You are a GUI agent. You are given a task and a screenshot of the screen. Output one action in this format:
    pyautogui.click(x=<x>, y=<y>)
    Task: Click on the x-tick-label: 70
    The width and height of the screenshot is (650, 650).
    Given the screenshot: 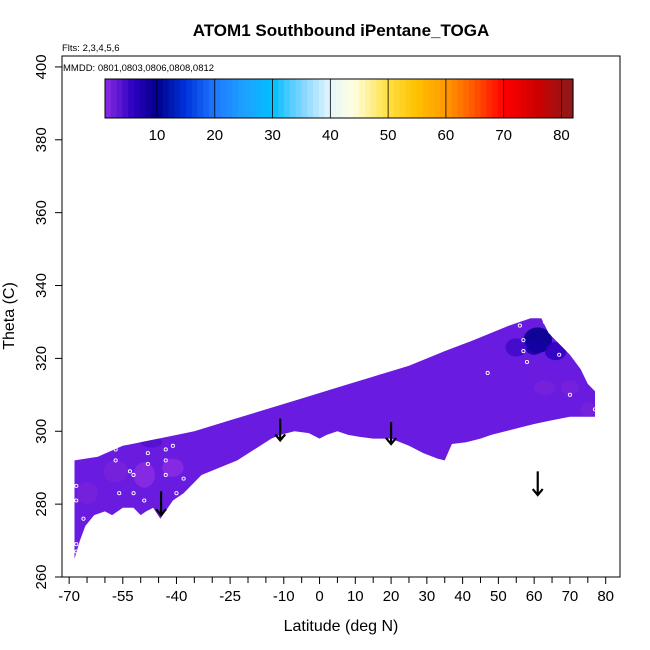 What is the action you would take?
    pyautogui.click(x=570, y=596)
    